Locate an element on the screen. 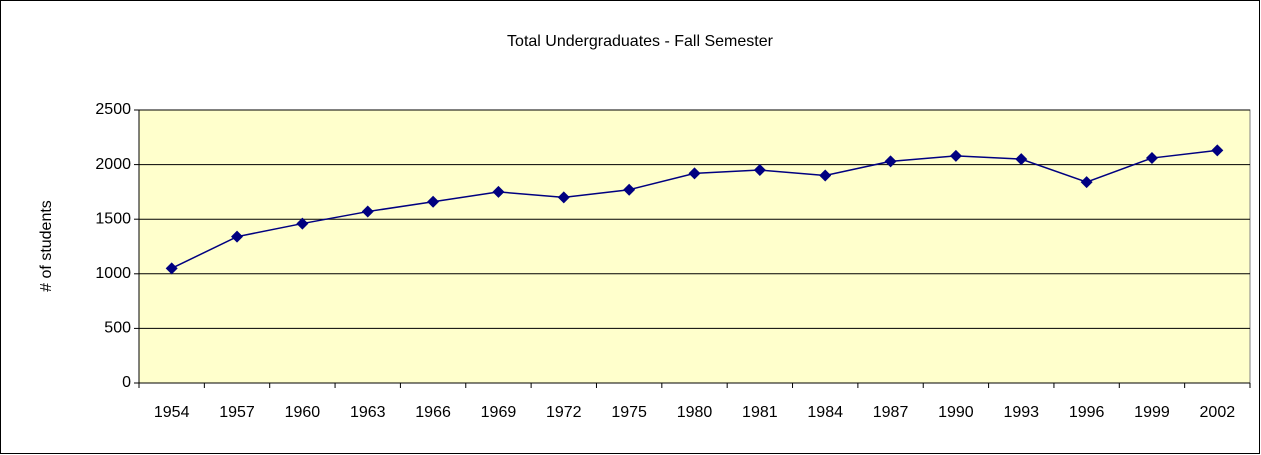 The width and height of the screenshot is (1261, 455). x-tick-label: 1957 is located at coordinates (237, 412).